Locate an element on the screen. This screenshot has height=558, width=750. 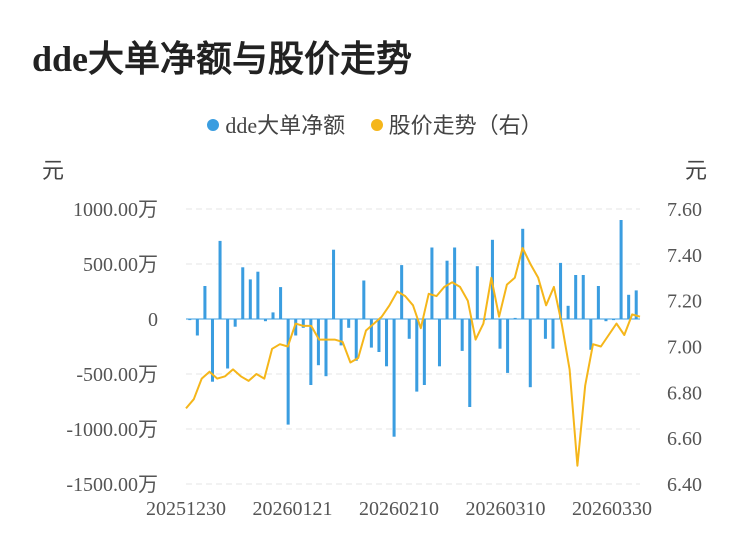
y-right-tick: 6.80 is located at coordinates (684, 393).